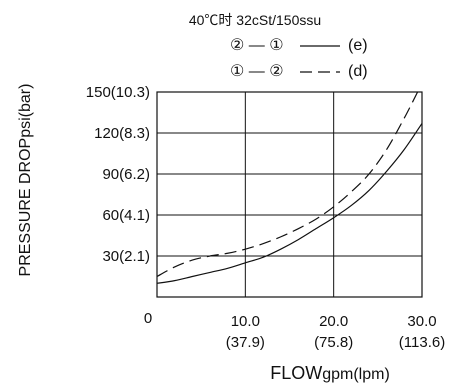 The image size is (464, 385). Describe the element at coordinates (356, 374) in the screenshot. I see `x-axis-label-unit: gpm(lpm)` at that location.